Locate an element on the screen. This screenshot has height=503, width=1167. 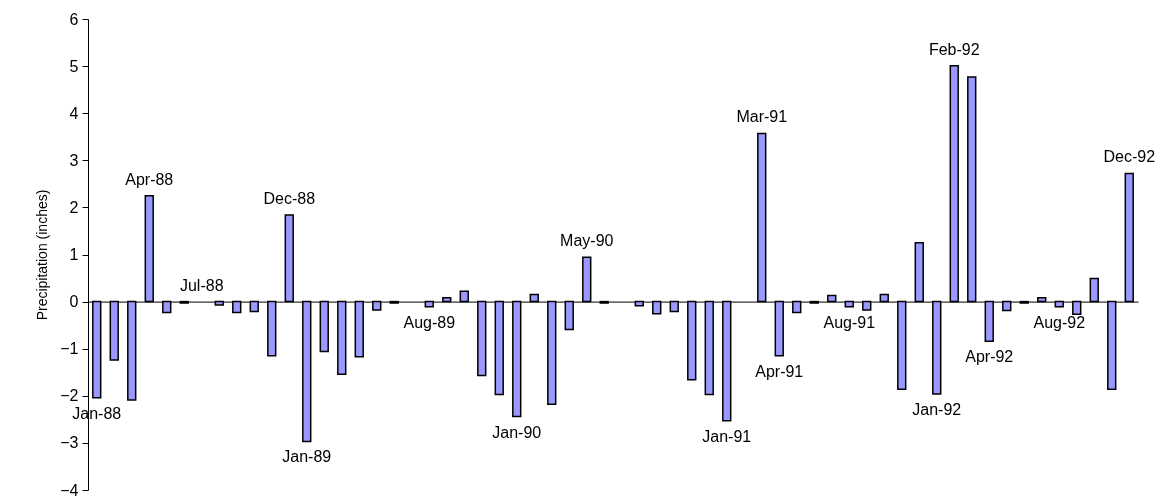
y-tick-label: 1 is located at coordinates (74, 254).